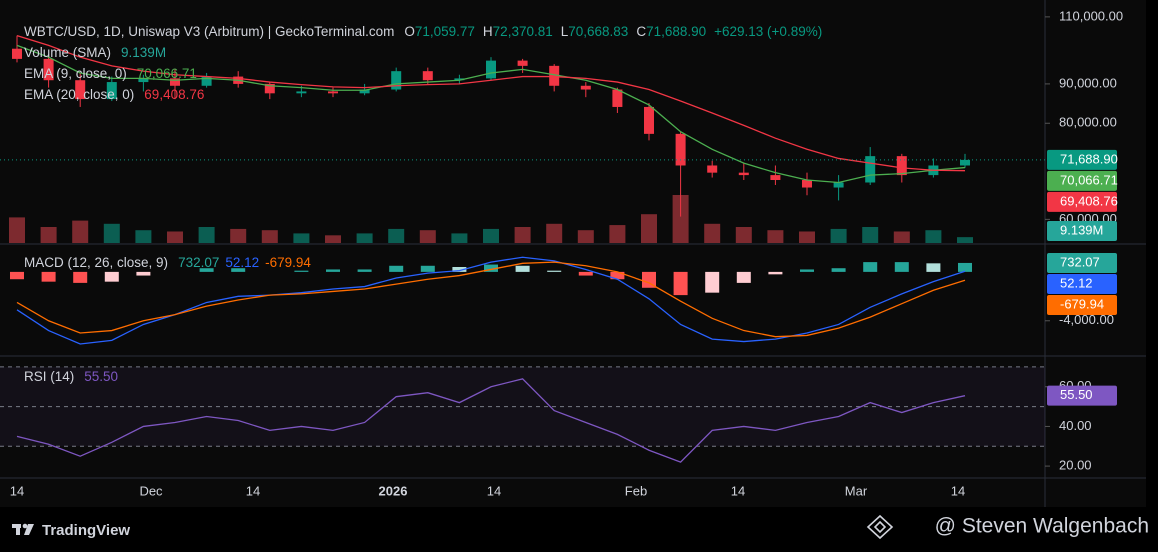 This screenshot has width=1158, height=552. What do you see at coordinates (444, 31) in the screenshot?
I see `legend-text: 71,059.77` at bounding box center [444, 31].